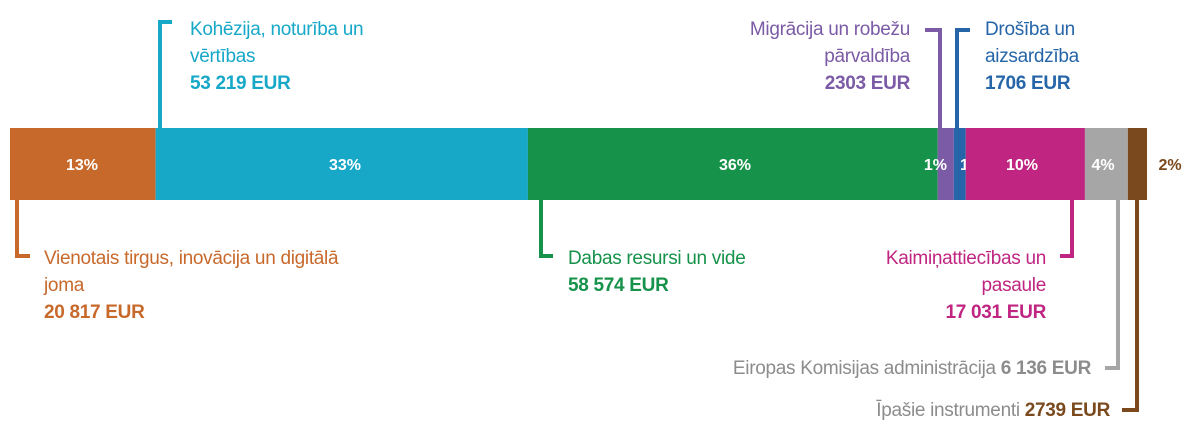  I want to click on amount-label: 2303 EUR, so click(867, 83).